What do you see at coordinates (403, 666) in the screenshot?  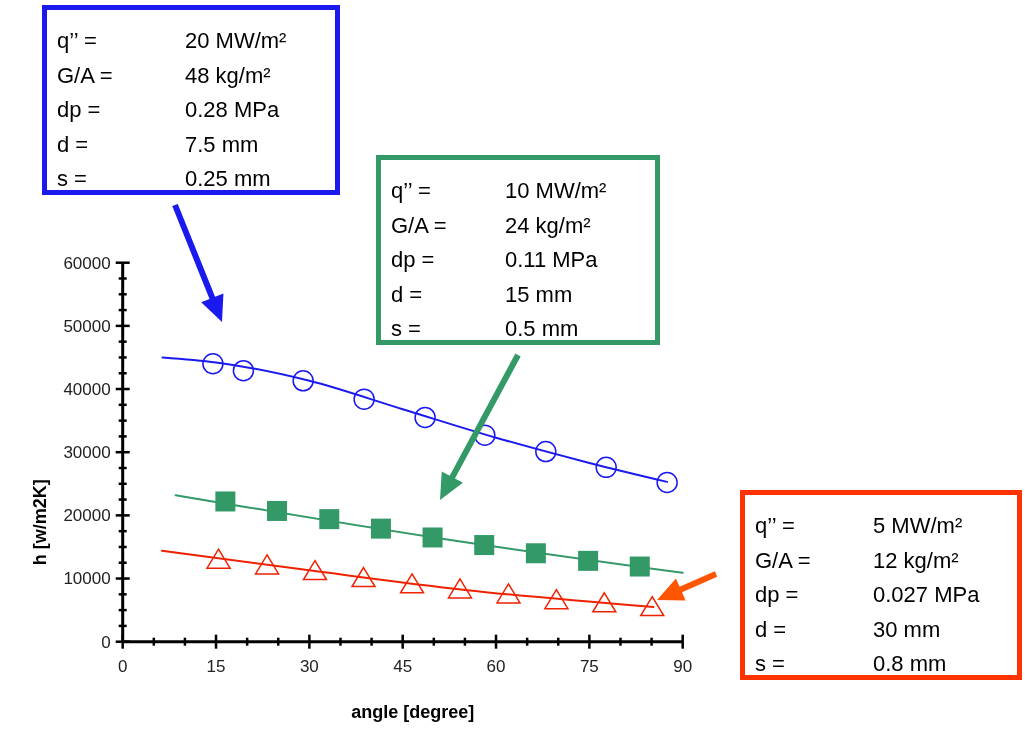 I see `x-tick-label: 45` at bounding box center [403, 666].